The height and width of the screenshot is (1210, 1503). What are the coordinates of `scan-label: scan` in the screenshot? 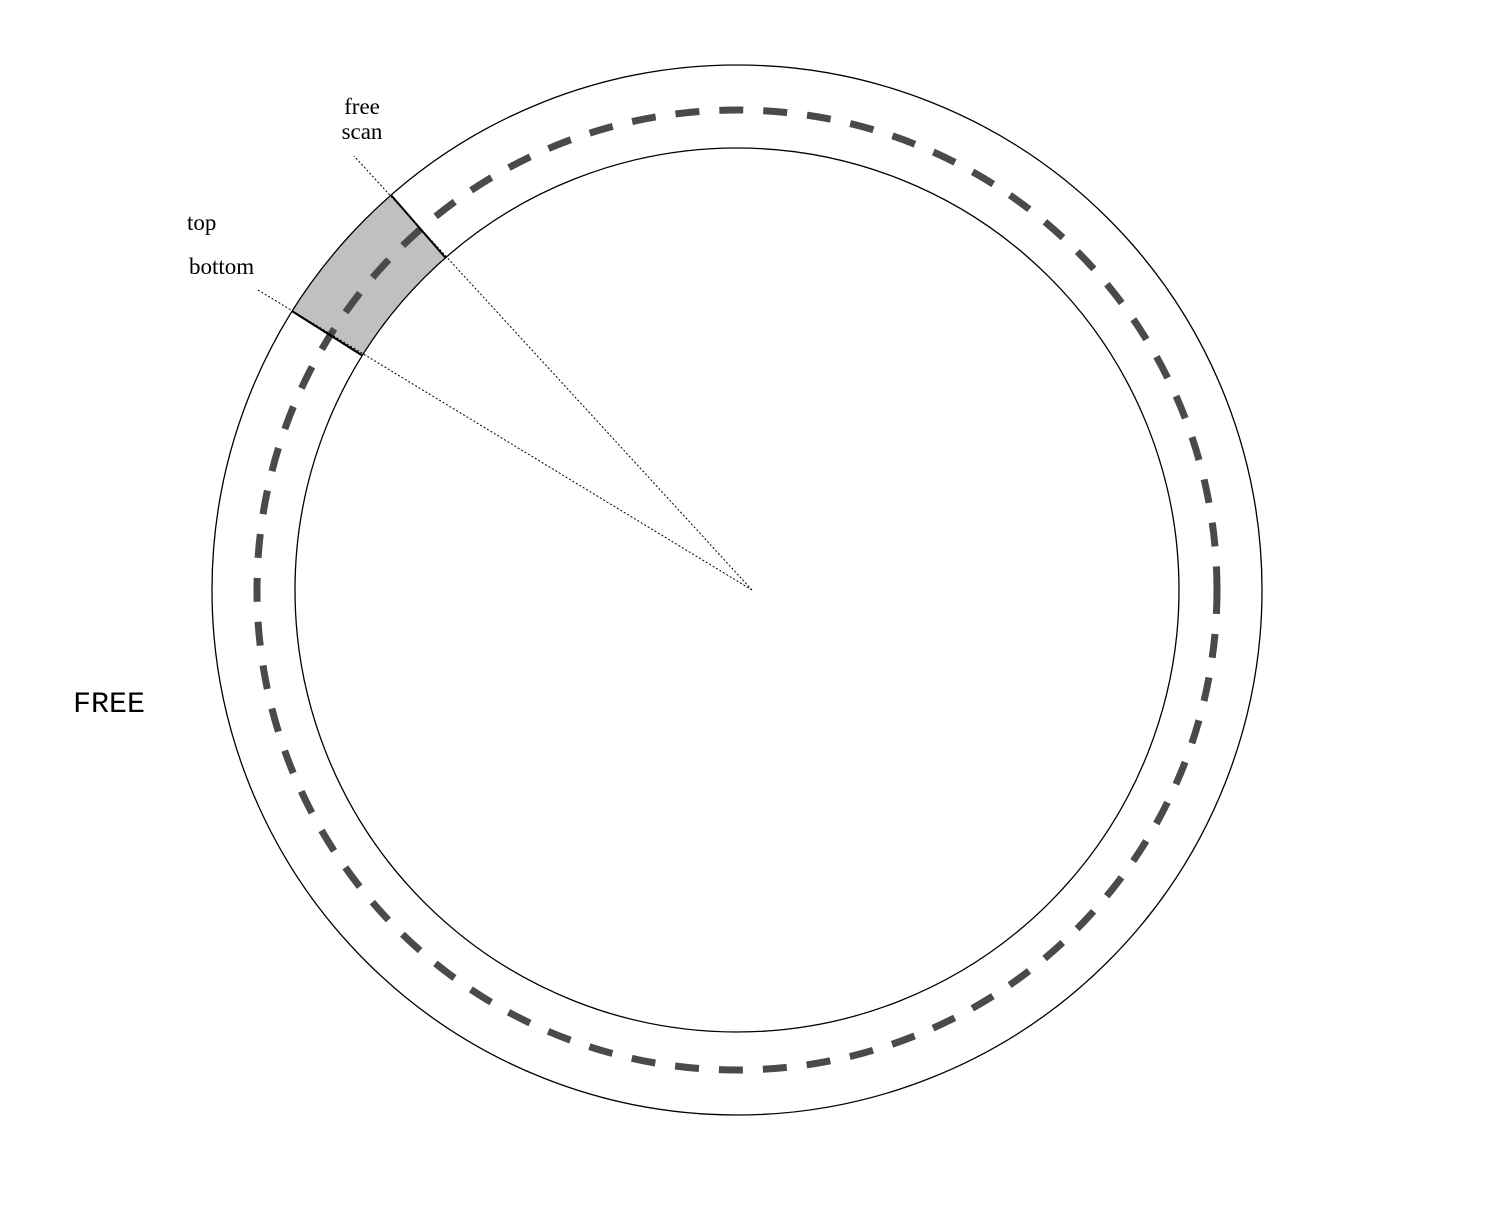 It's located at (362, 131).